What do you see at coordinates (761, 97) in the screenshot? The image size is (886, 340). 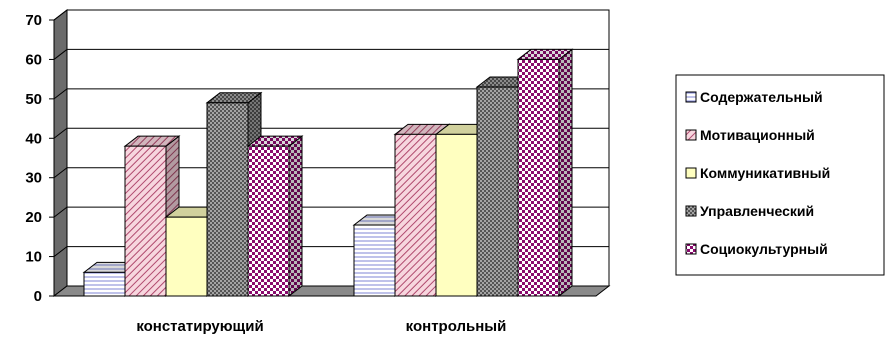 I see `legend-label: Содержательный` at bounding box center [761, 97].